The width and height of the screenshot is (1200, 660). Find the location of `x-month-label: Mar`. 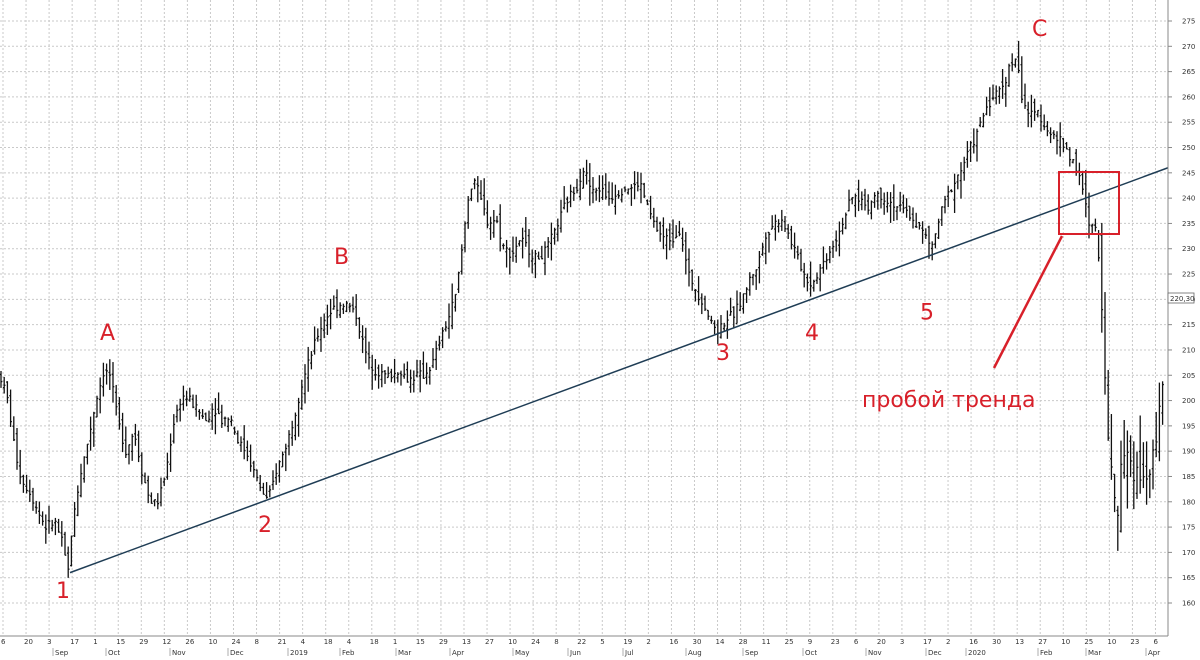

x-month-label: Mar is located at coordinates (404, 653).